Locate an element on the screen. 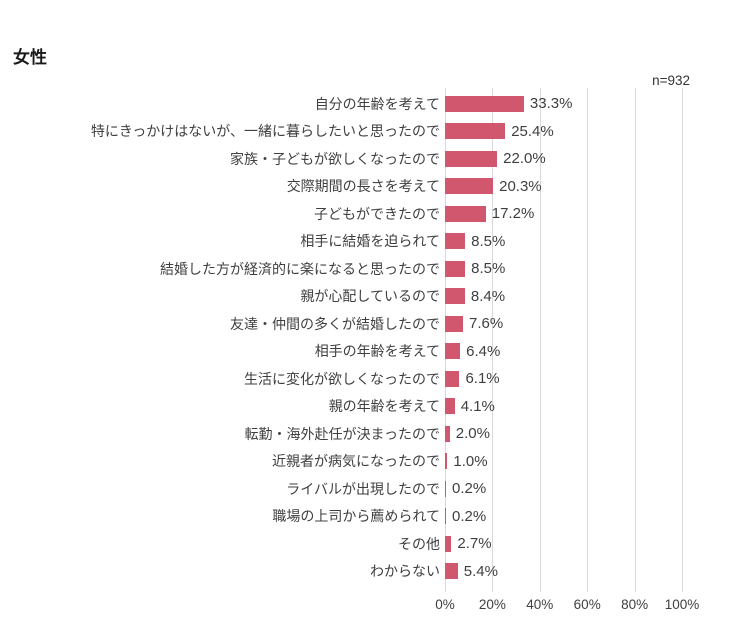  bar-row: 職場の上司から薦められて 0.2% is located at coordinates (365, 517).